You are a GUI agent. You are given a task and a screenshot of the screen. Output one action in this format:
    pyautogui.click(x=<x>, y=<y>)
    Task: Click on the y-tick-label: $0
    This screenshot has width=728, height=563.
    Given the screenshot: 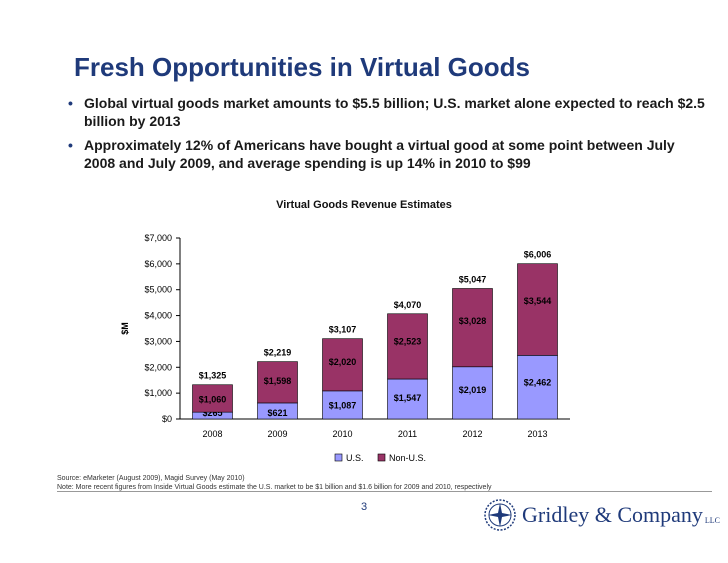 What is the action you would take?
    pyautogui.click(x=167, y=419)
    